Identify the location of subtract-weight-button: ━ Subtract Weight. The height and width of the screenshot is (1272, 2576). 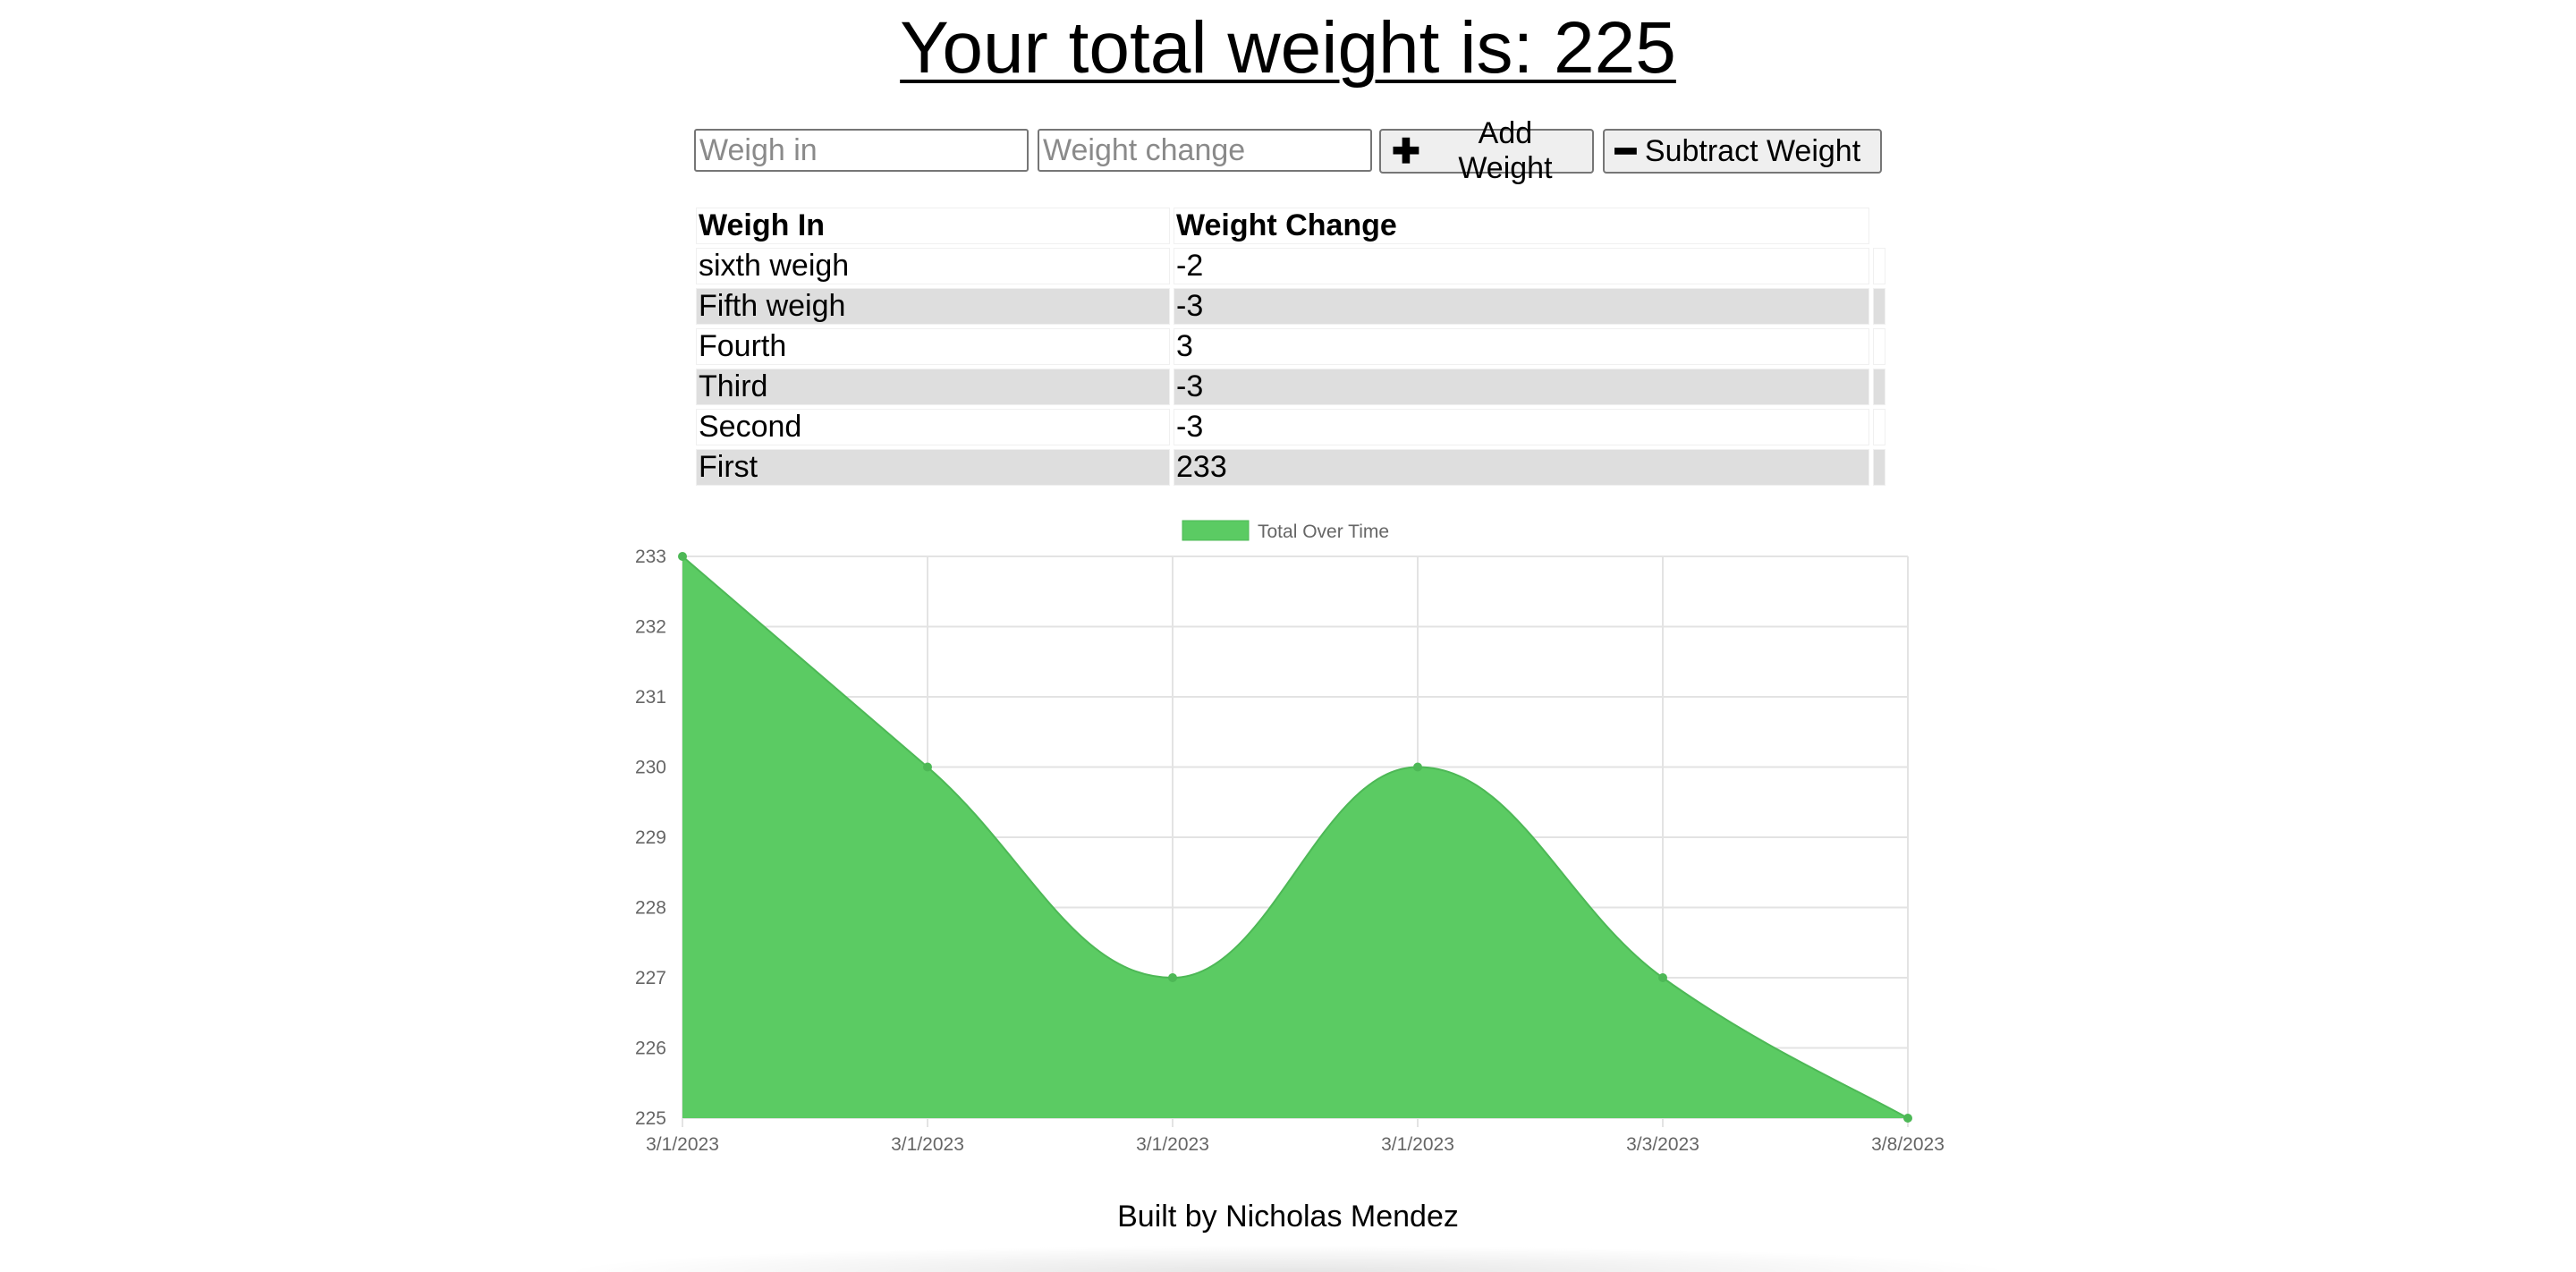
(1742, 151).